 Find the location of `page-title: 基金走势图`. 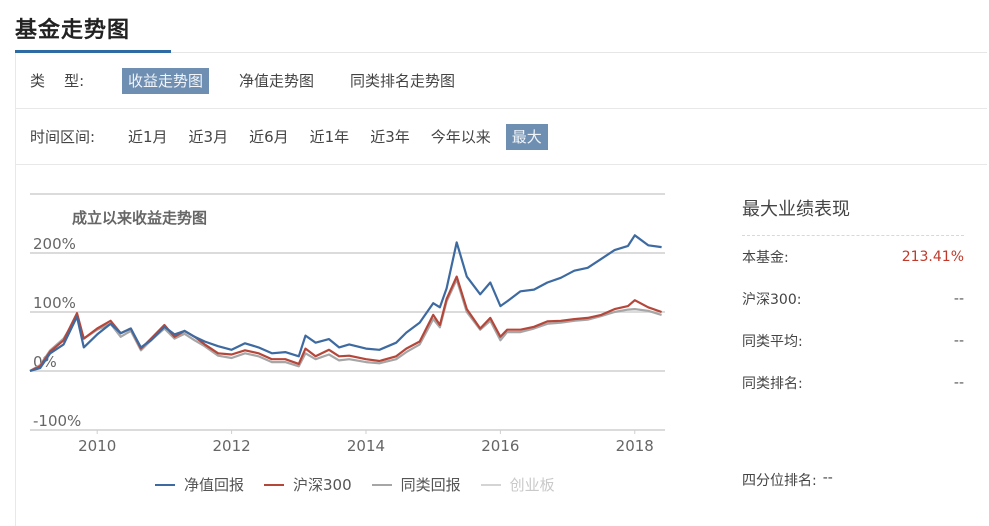

page-title: 基金走势图 is located at coordinates (73, 30).